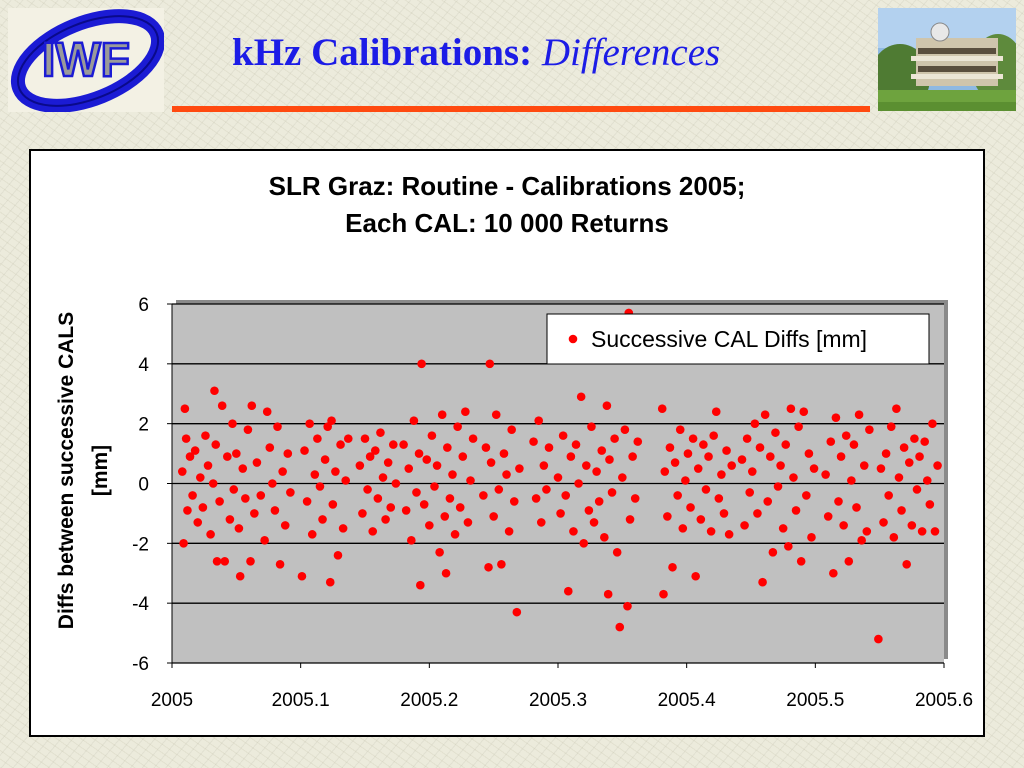 The image size is (1024, 768). Describe the element at coordinates (143, 485) in the screenshot. I see `y-tick-label: 0` at that location.